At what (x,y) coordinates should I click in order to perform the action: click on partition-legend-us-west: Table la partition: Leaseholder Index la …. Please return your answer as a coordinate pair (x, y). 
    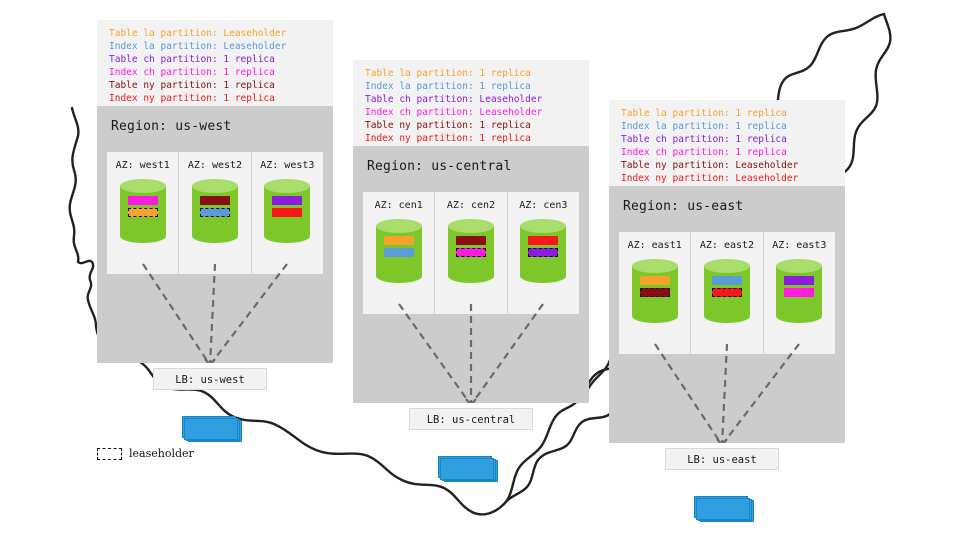
    Looking at the image, I should click on (215, 63).